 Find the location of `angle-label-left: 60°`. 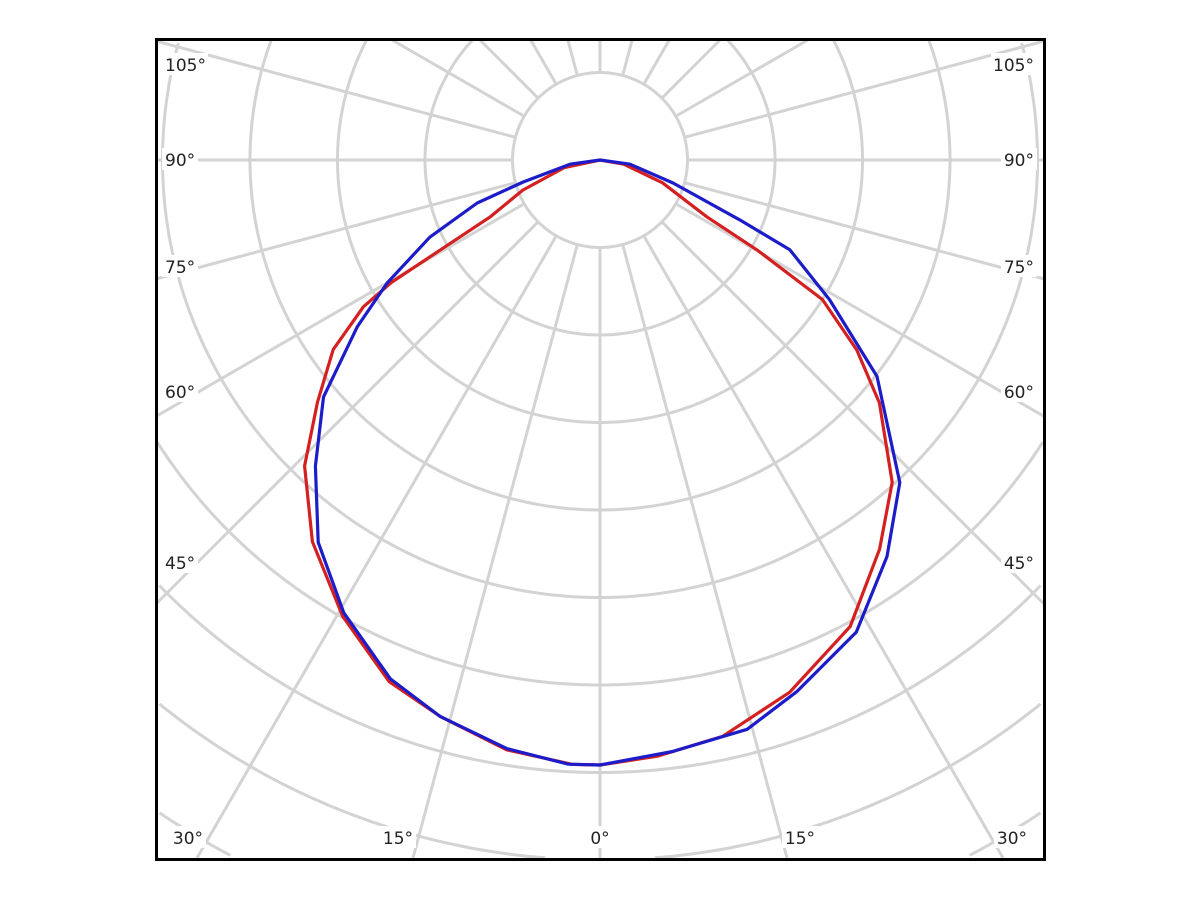

angle-label-left: 60° is located at coordinates (180, 393).